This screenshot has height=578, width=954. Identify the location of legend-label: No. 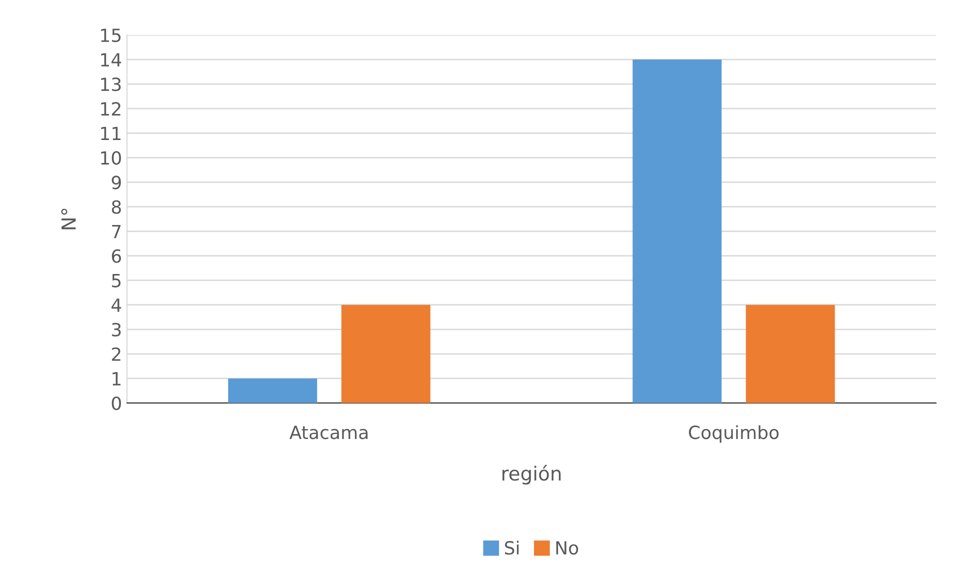
(567, 548).